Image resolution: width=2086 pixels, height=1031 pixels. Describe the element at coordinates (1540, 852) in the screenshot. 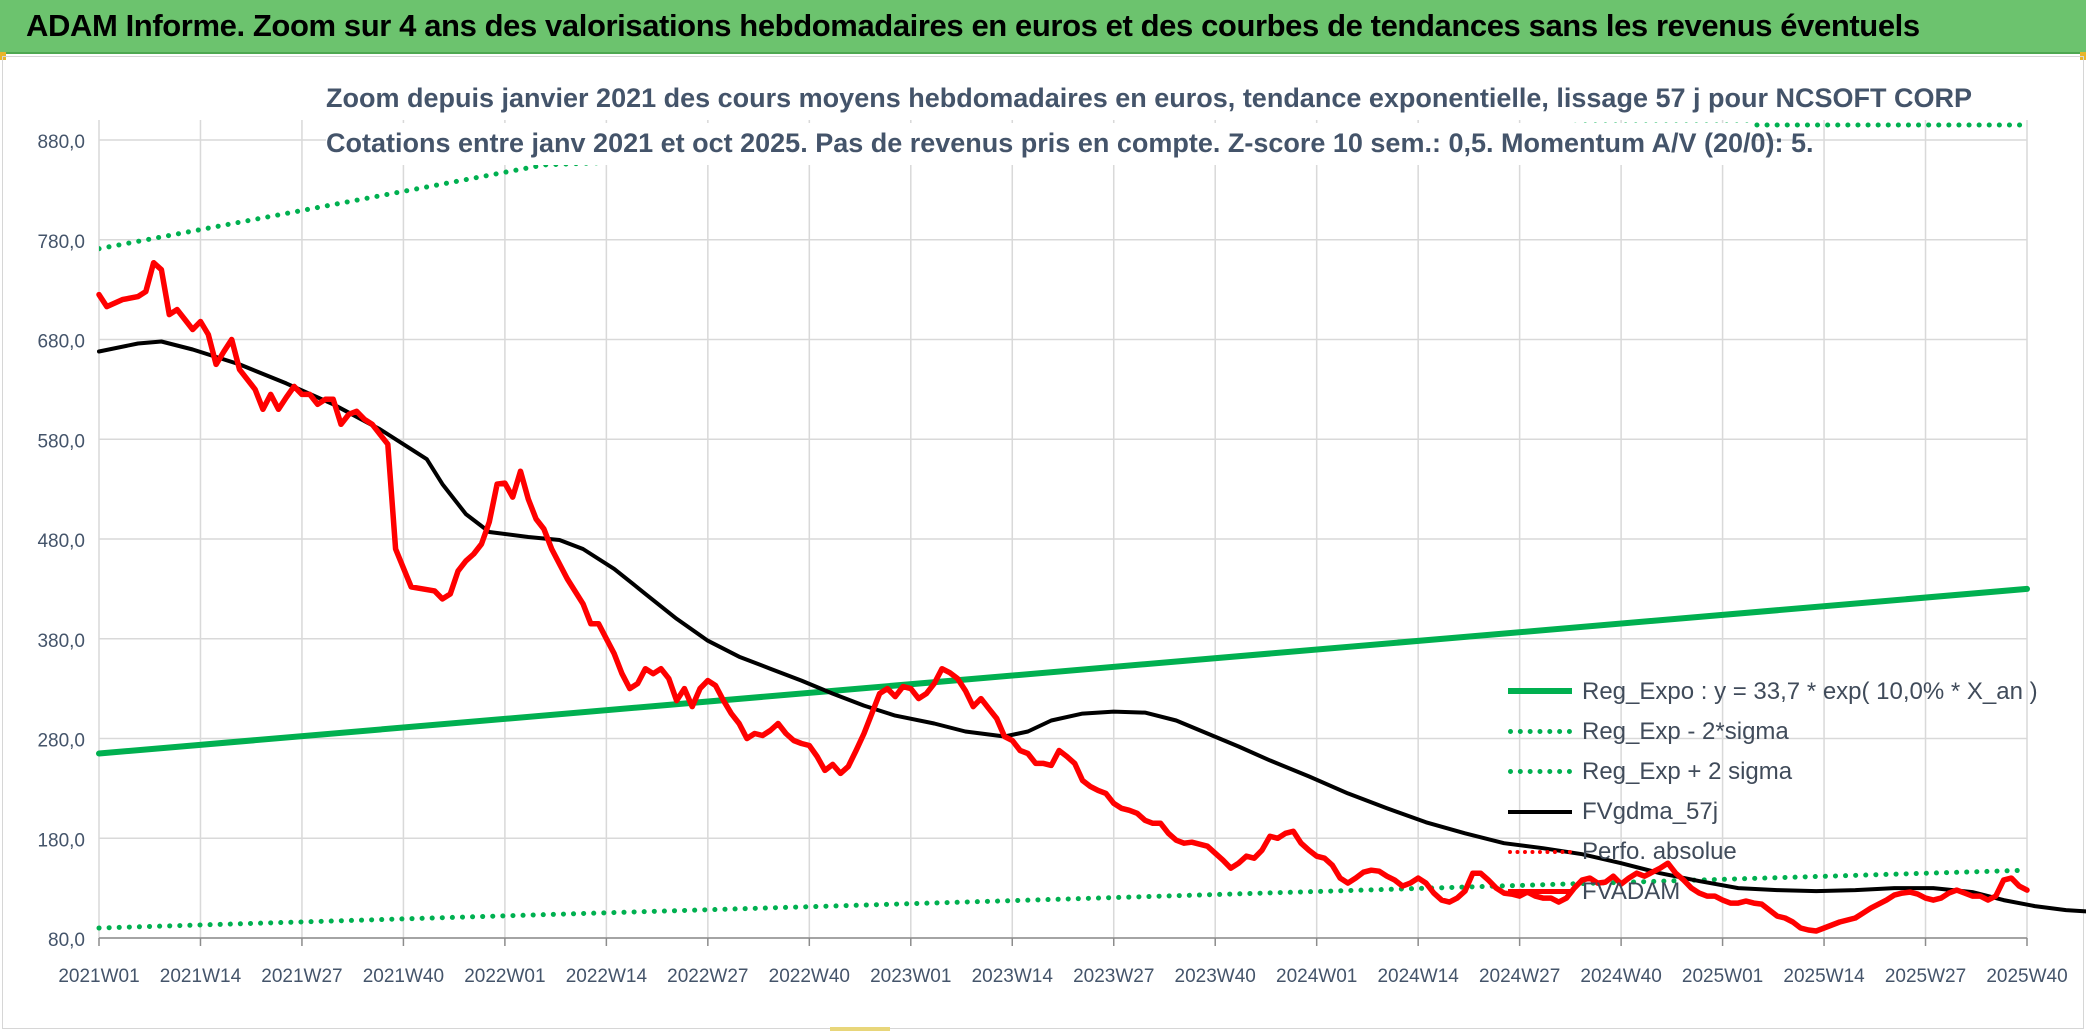

I see `legend-swatch-dotted-red` at that location.